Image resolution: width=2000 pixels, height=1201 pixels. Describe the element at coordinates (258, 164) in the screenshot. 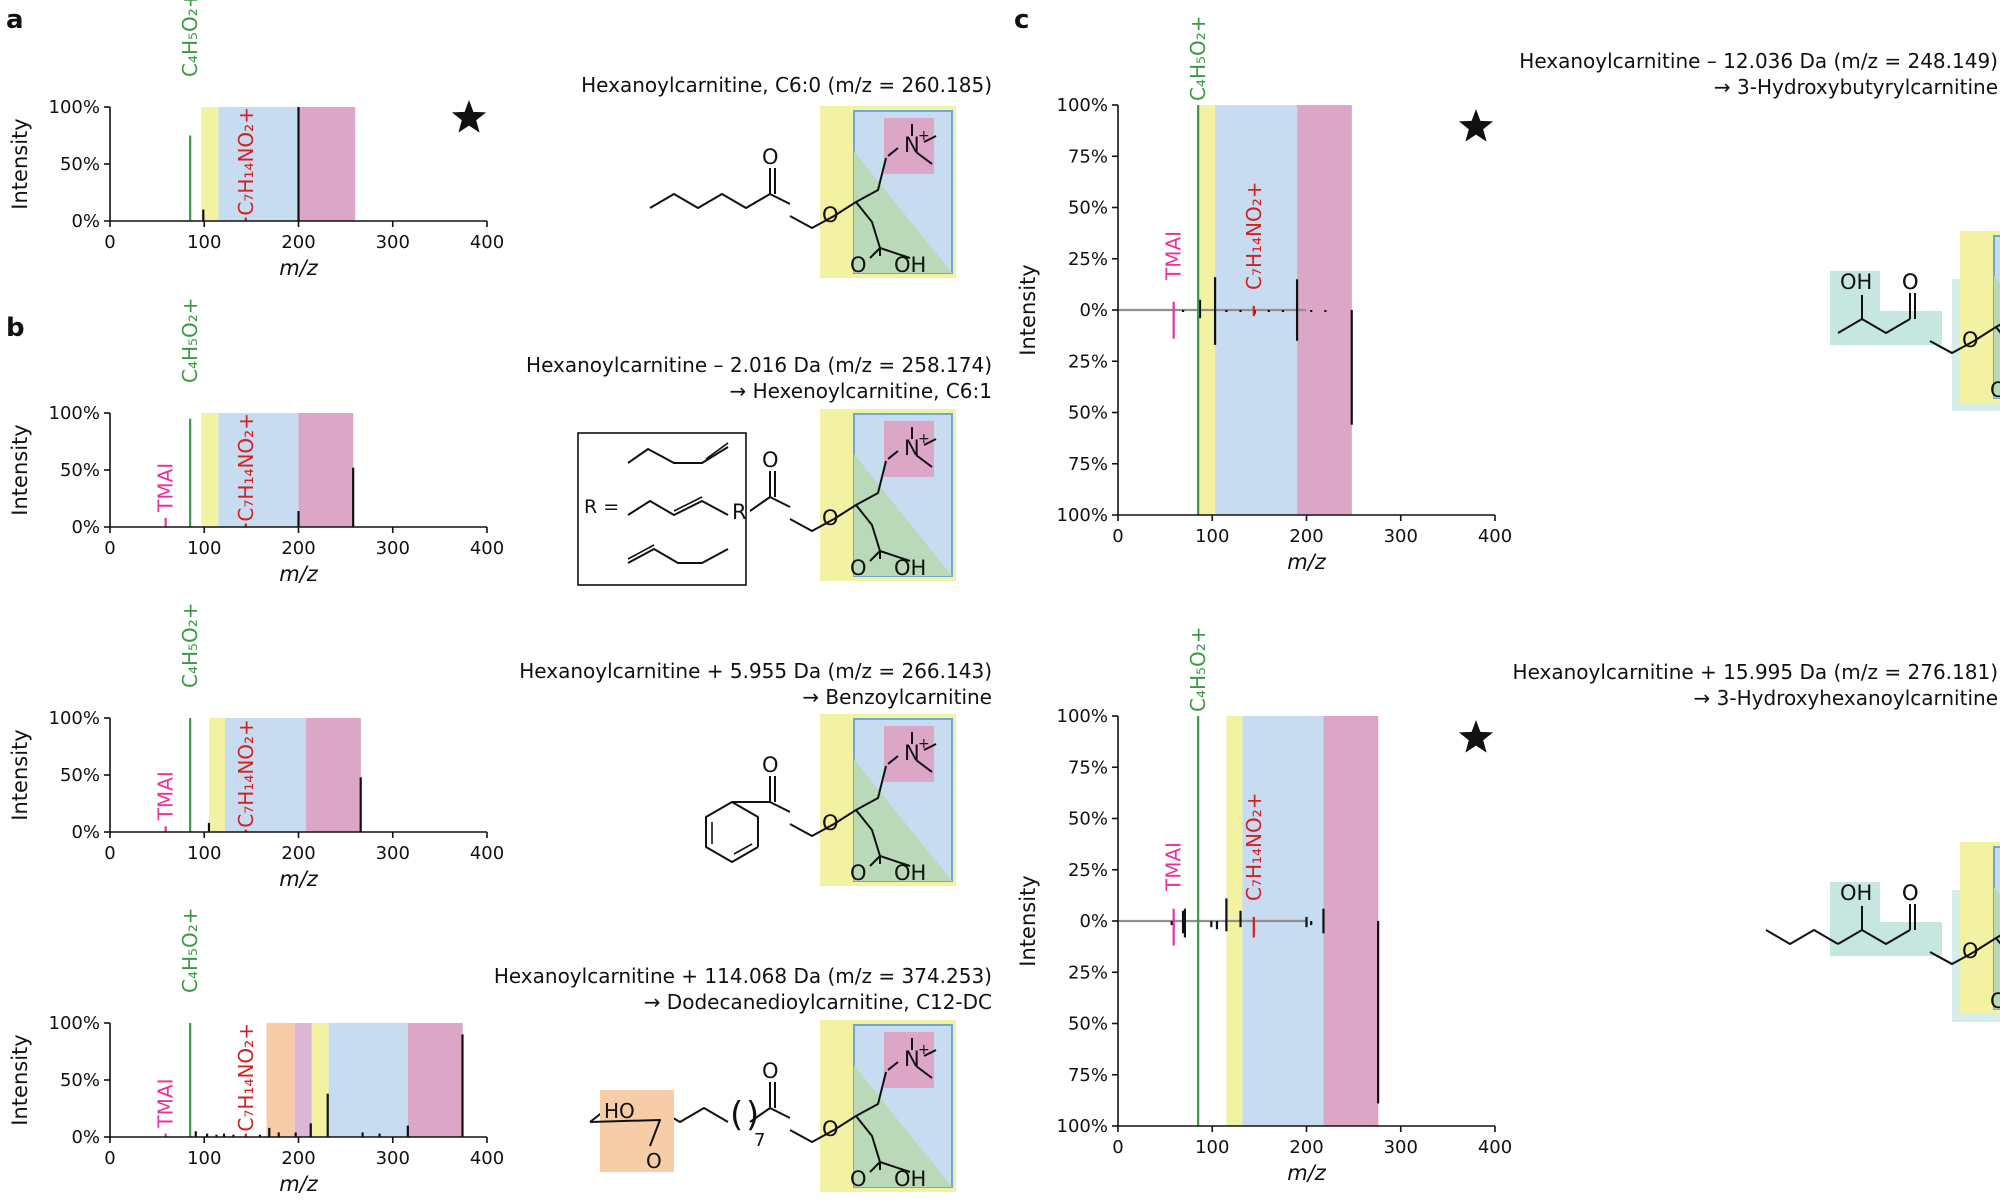

I see `region-blue` at that location.